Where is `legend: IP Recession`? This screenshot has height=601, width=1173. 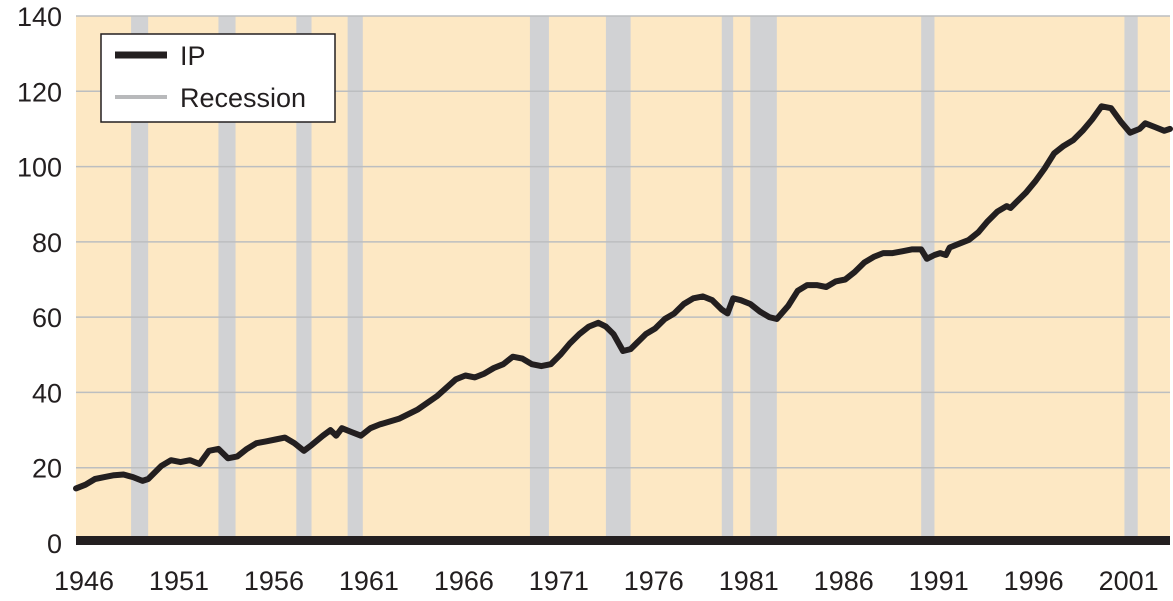 legend: IP Recession is located at coordinates (218, 78).